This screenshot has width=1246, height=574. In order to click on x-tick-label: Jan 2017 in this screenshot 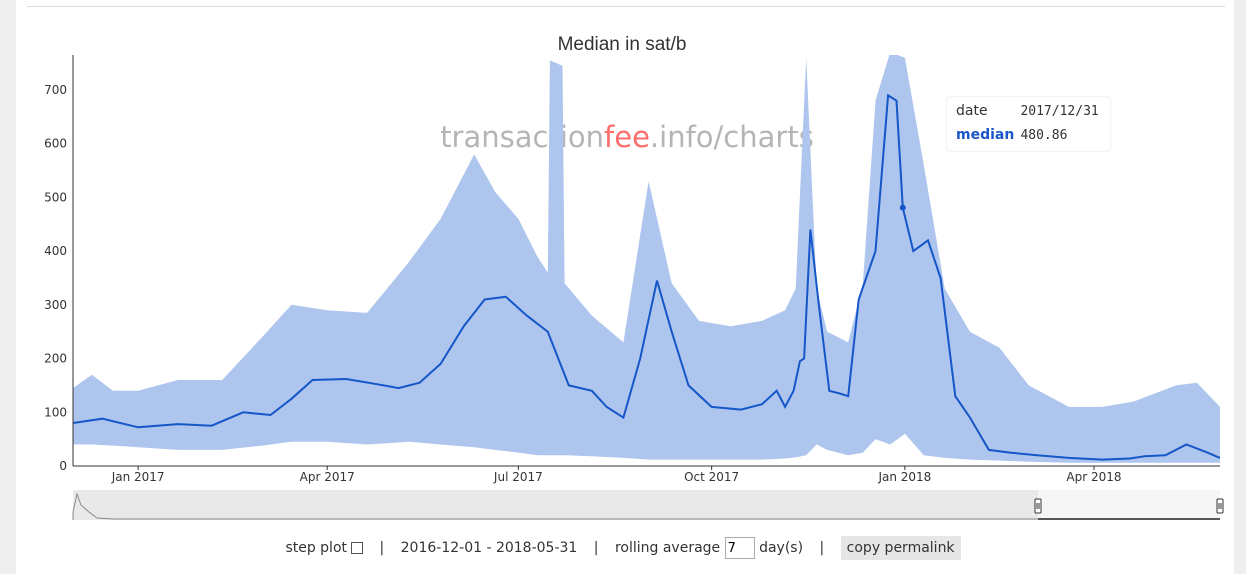, I will do `click(138, 477)`.